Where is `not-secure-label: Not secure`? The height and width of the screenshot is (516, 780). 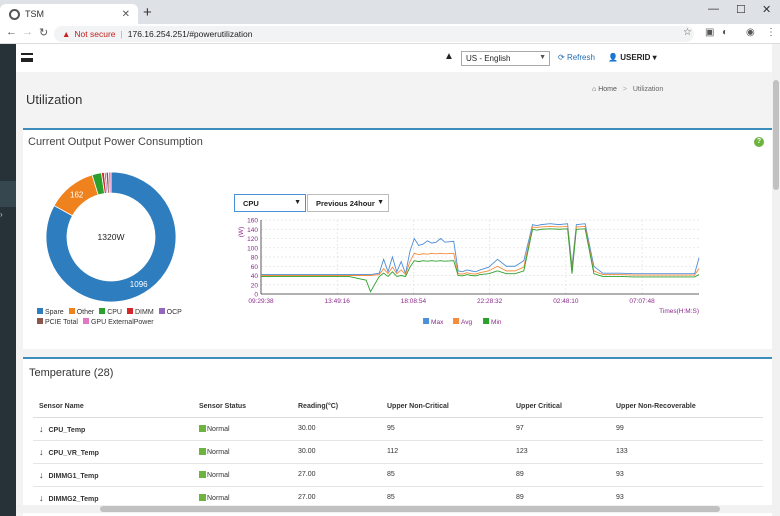
not-secure-label: Not secure is located at coordinates (95, 34).